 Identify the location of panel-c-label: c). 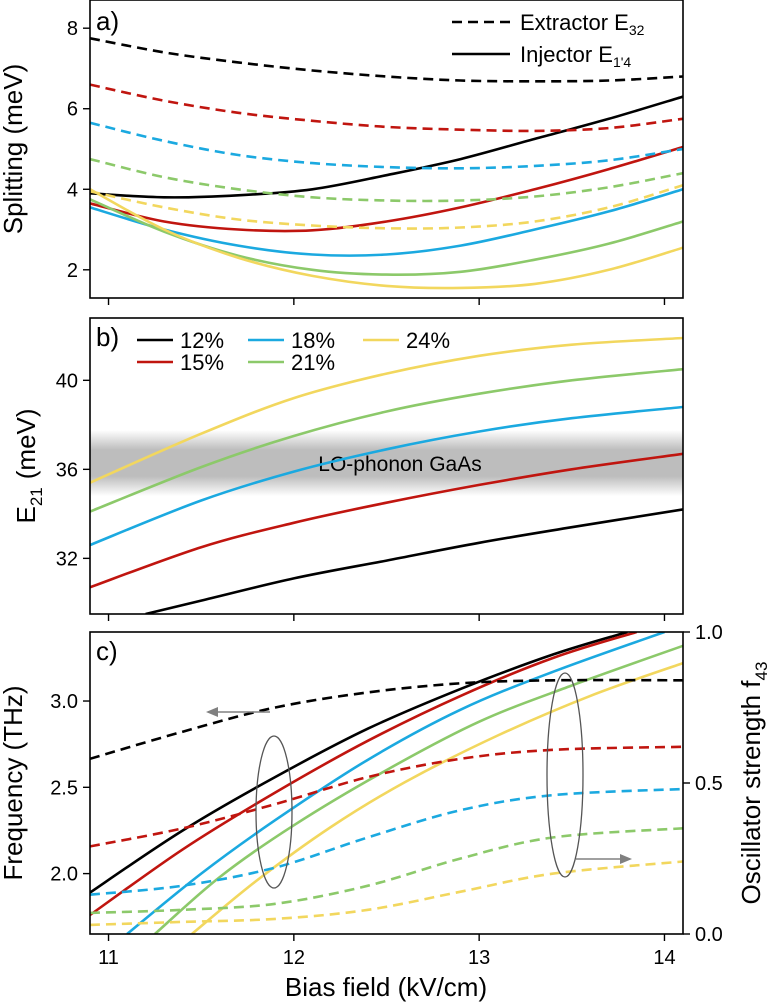
(107, 651).